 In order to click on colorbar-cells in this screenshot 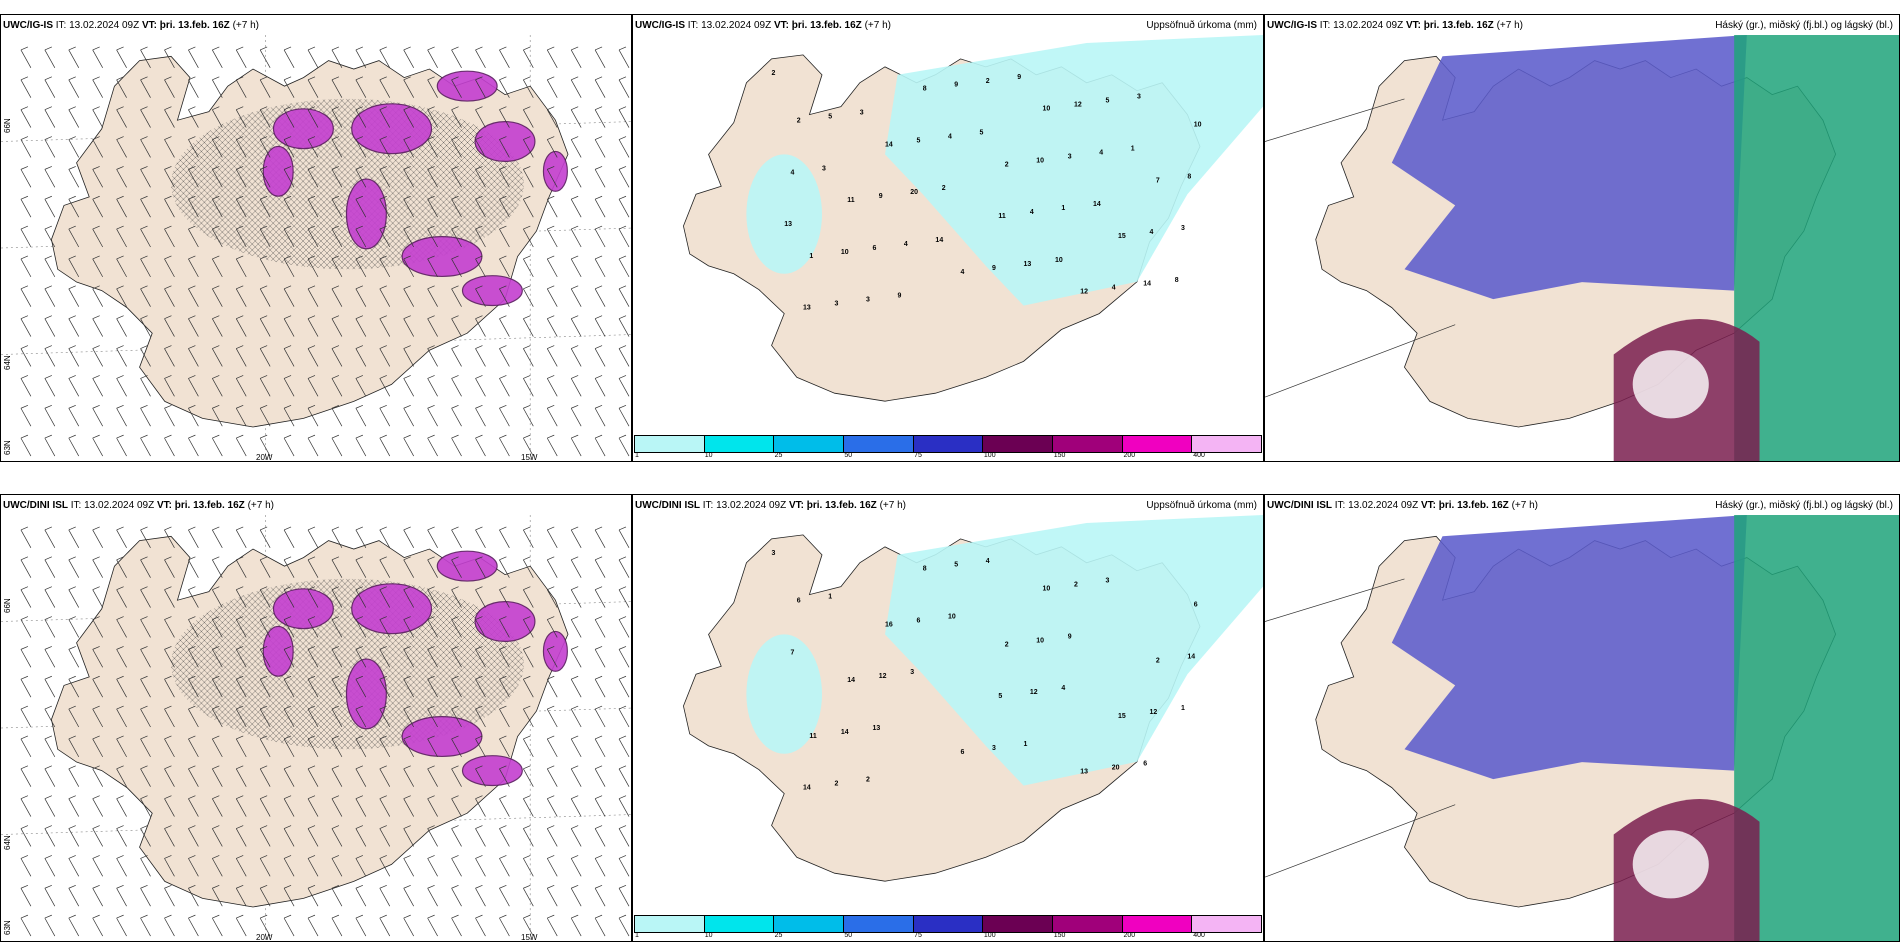, I will do `click(948, 444)`.